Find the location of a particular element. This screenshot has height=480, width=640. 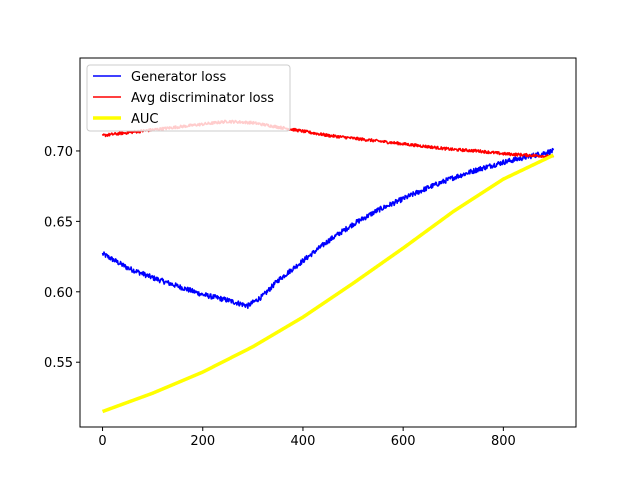

y-tick-label: 0.60 is located at coordinates (58, 293).